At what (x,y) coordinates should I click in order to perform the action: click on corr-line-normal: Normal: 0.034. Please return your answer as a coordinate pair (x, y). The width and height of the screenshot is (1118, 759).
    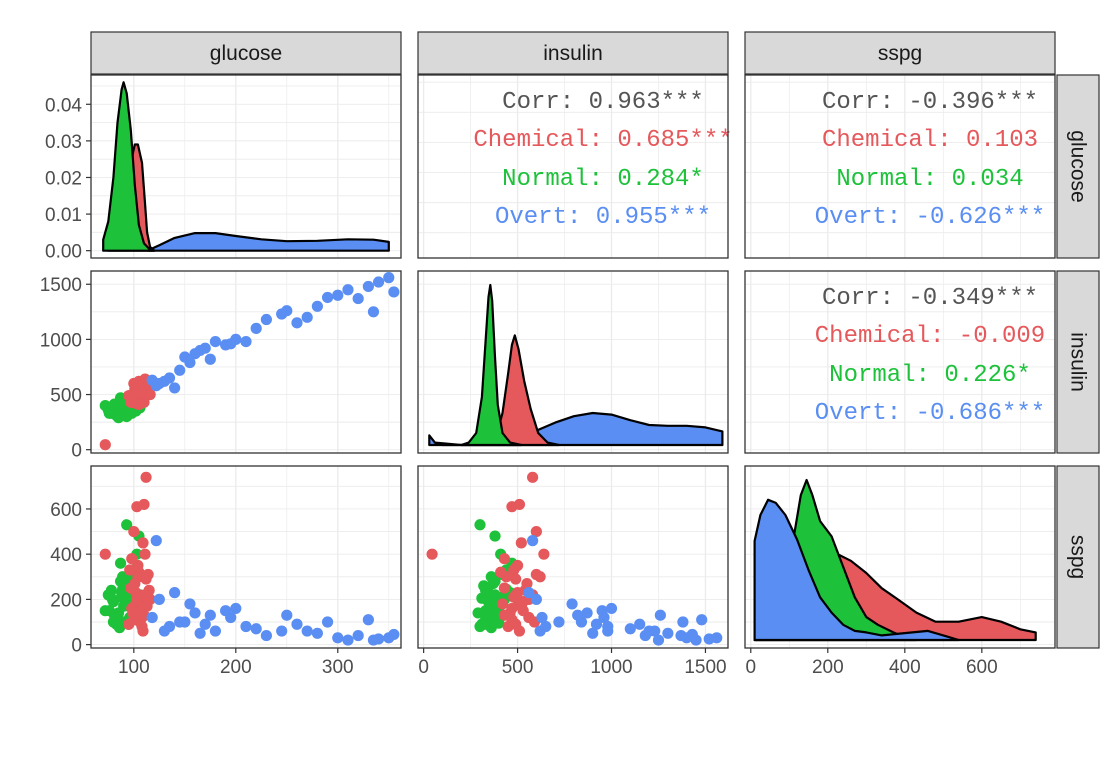
    Looking at the image, I should click on (929, 179).